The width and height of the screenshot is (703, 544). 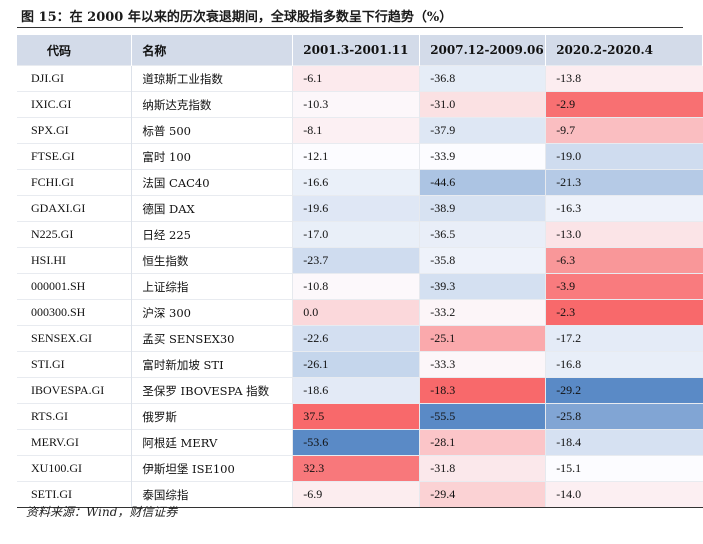 I want to click on return-value-period-2: -31.0, so click(x=482, y=104).